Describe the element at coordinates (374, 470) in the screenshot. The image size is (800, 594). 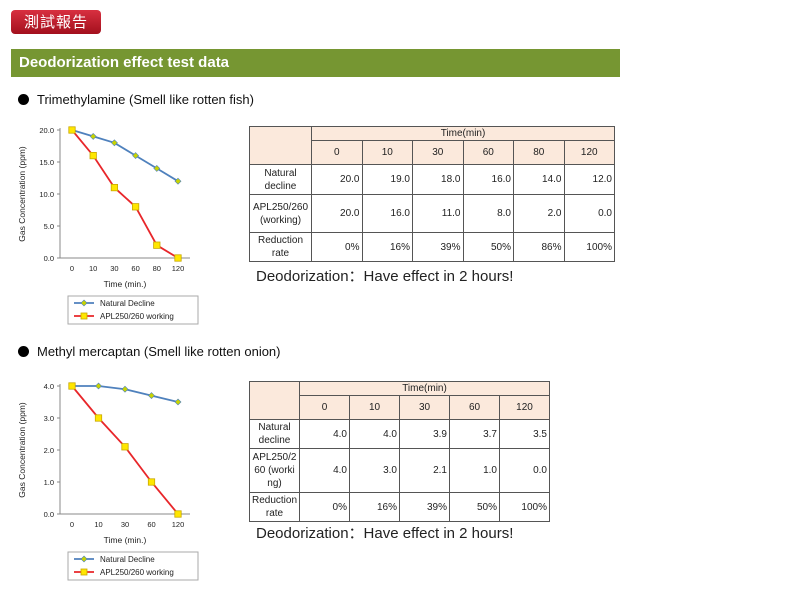
I see `table-cell: 3.0` at that location.